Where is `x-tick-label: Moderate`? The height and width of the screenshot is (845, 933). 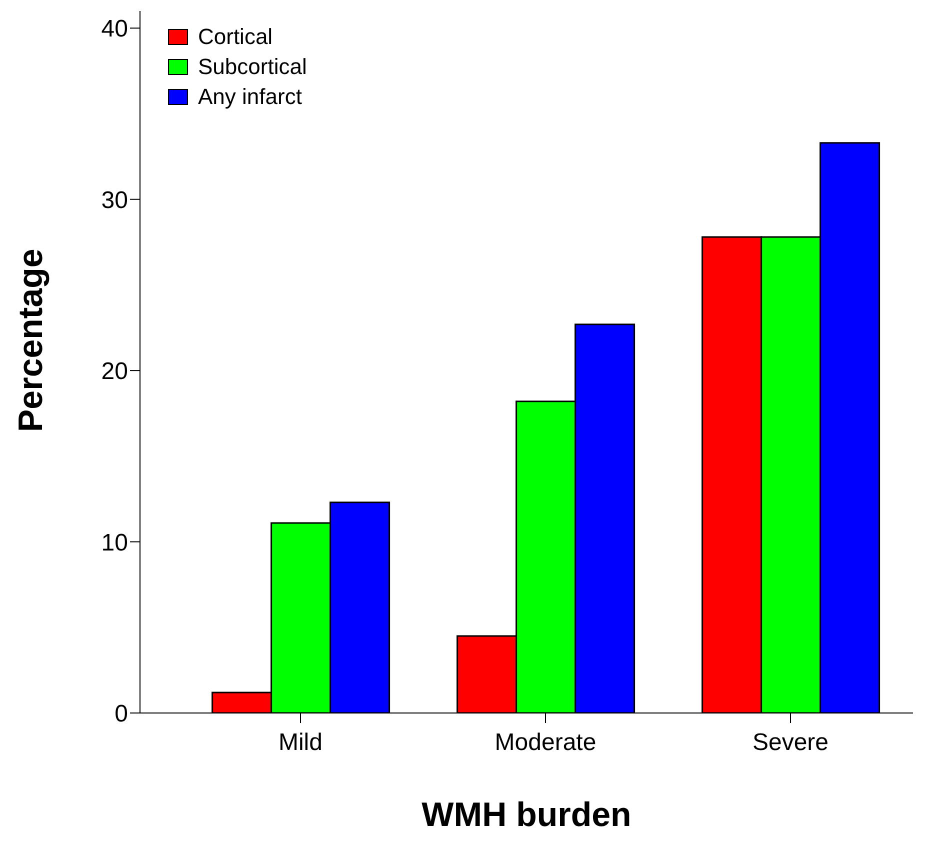 x-tick-label: Moderate is located at coordinates (545, 742).